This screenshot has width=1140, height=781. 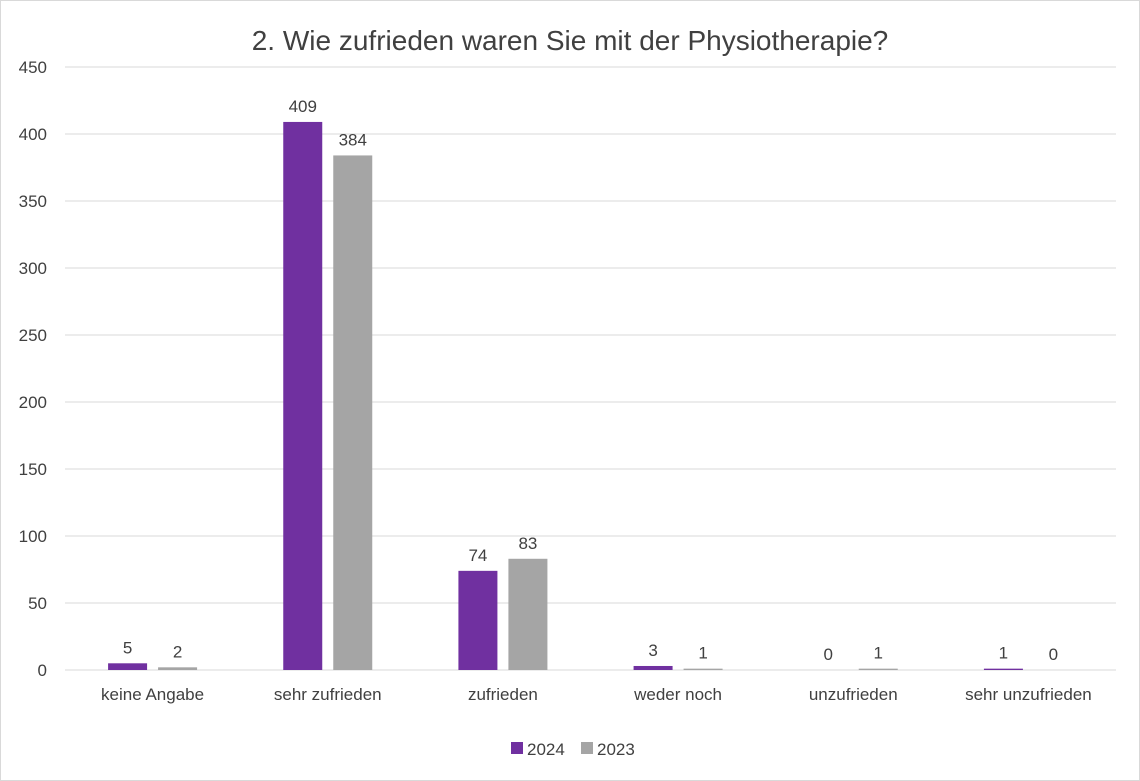 I want to click on y-tick-label: 250, so click(x=33, y=335).